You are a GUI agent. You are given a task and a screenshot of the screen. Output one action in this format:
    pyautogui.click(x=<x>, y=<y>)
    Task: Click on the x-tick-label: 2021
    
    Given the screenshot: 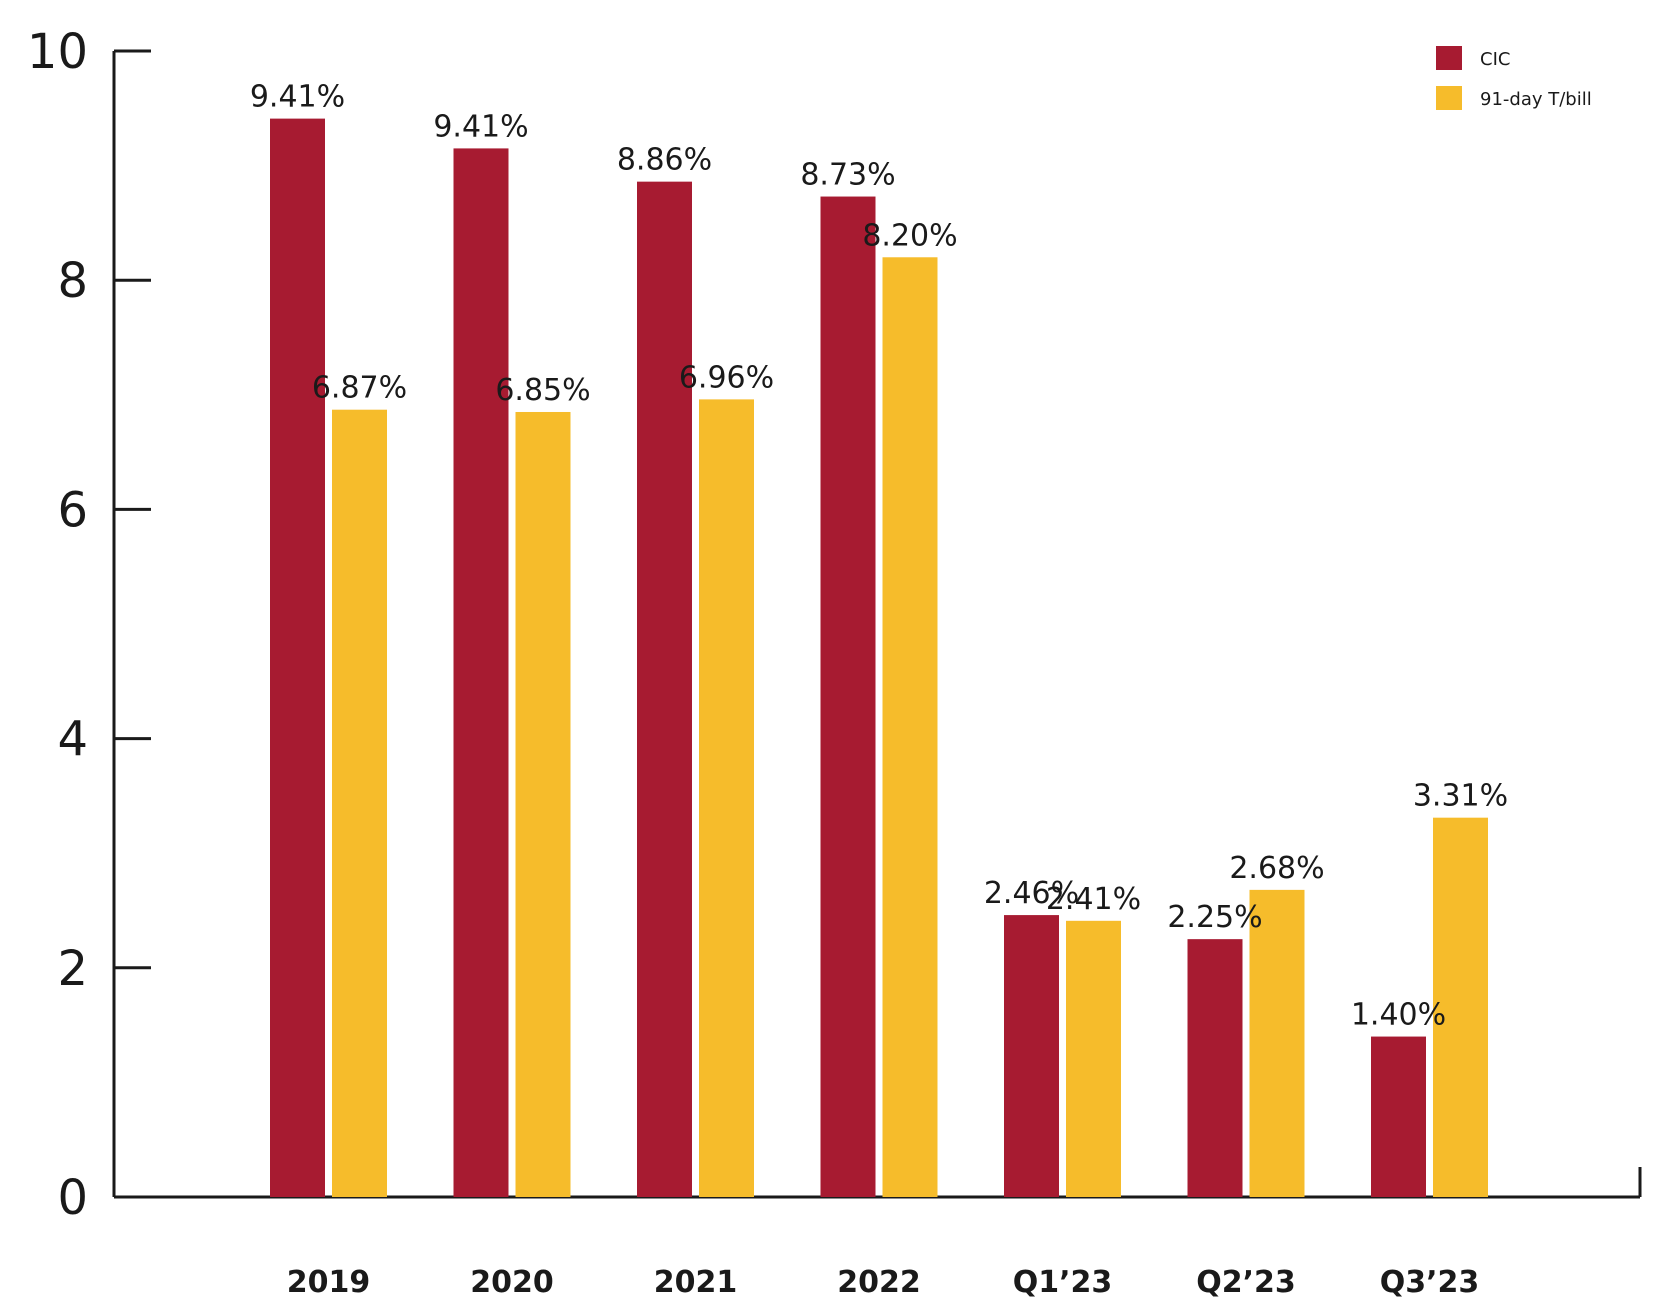 What is the action you would take?
    pyautogui.click(x=696, y=1282)
    